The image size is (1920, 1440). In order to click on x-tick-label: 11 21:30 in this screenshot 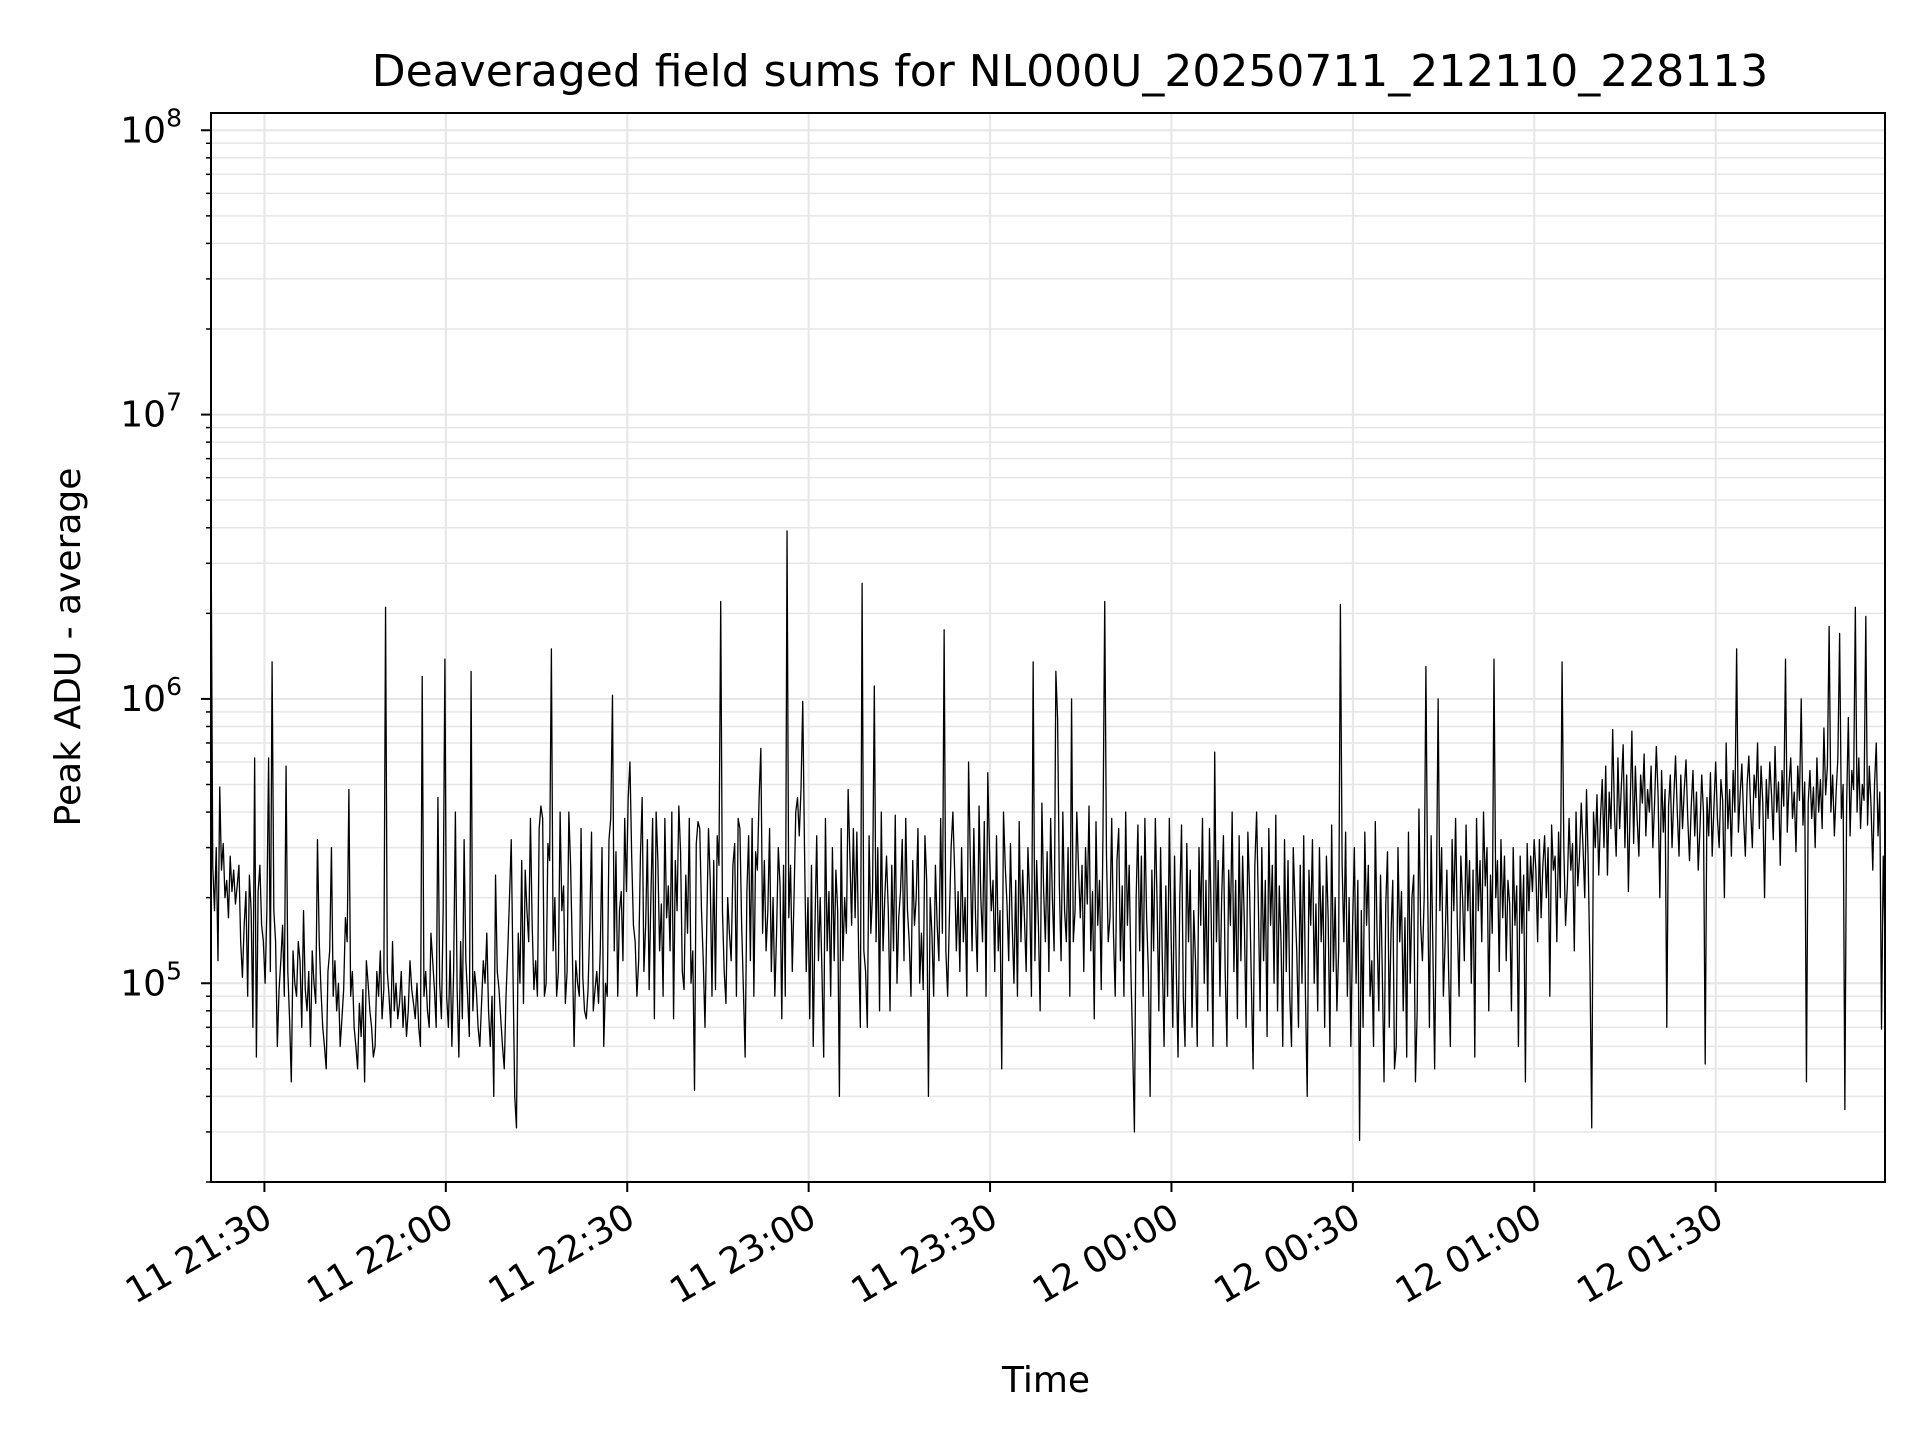, I will do `click(199, 1254)`.